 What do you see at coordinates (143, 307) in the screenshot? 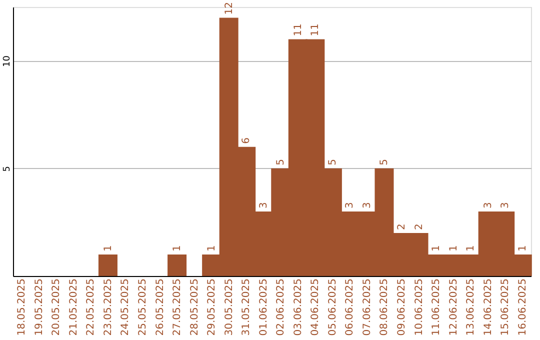
I see `x-tick-label: 25.05.2025` at bounding box center [143, 307].